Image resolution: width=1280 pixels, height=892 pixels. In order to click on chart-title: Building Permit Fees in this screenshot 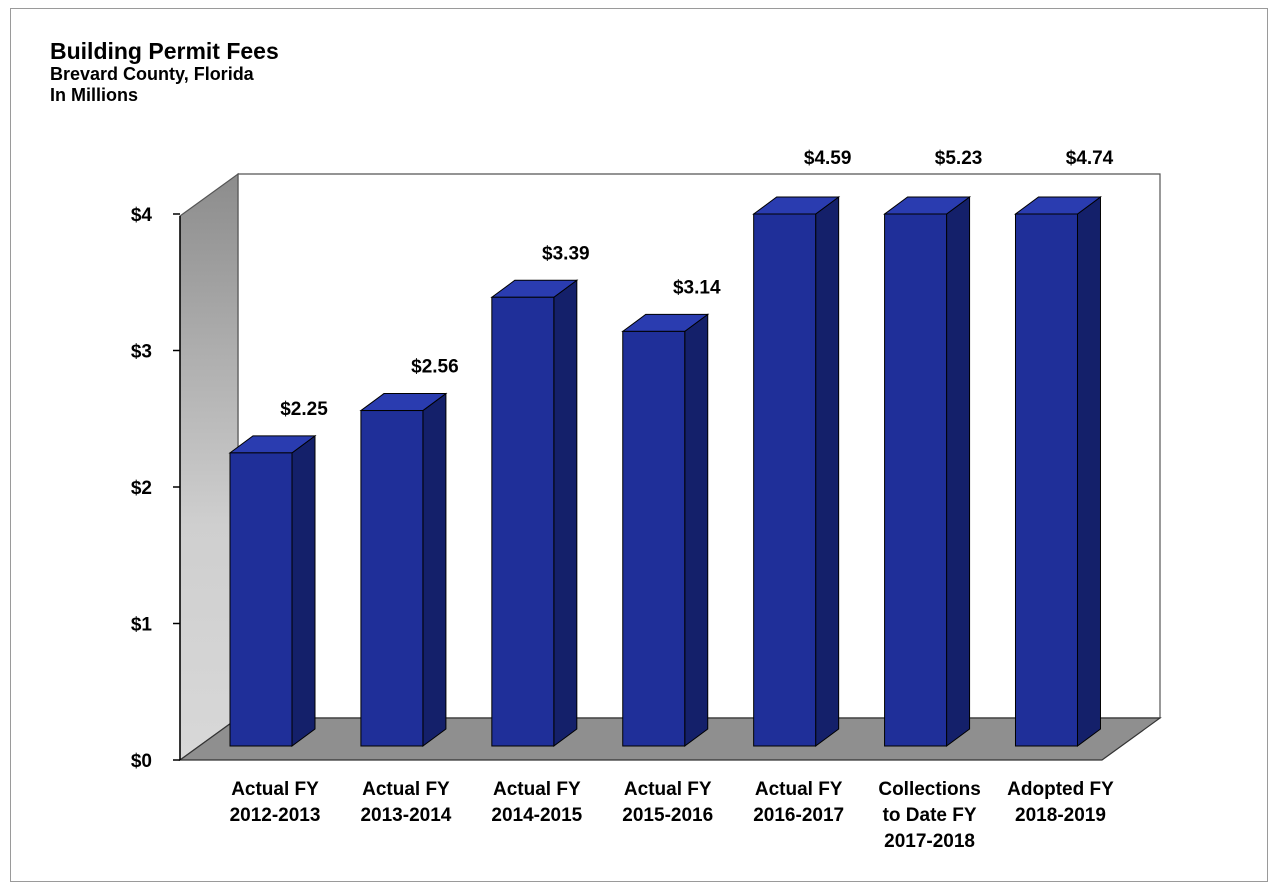, I will do `click(164, 51)`.